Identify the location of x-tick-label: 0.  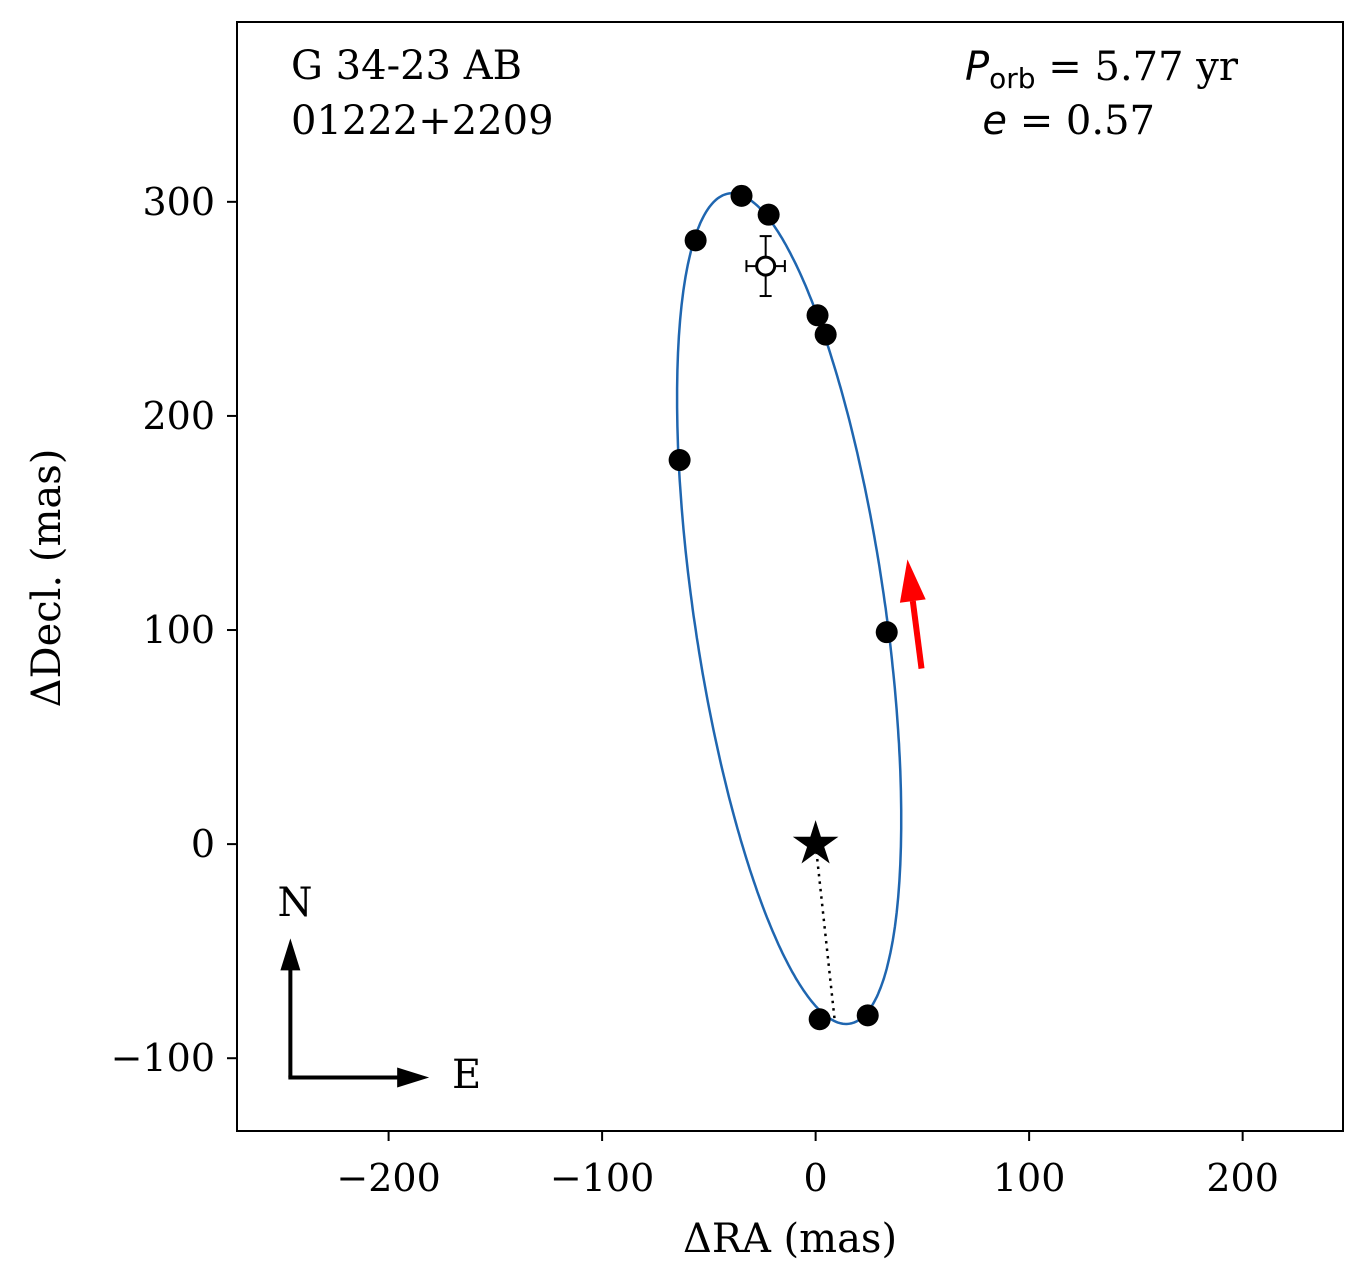
(816, 1178).